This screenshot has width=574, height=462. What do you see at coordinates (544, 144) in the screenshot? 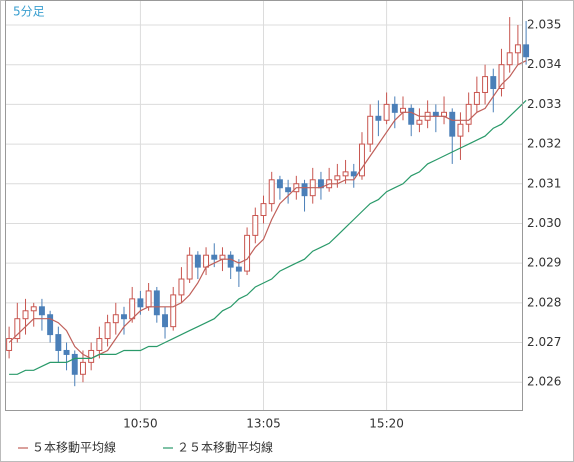
I see `y-tick-label: 2.032` at bounding box center [544, 144].